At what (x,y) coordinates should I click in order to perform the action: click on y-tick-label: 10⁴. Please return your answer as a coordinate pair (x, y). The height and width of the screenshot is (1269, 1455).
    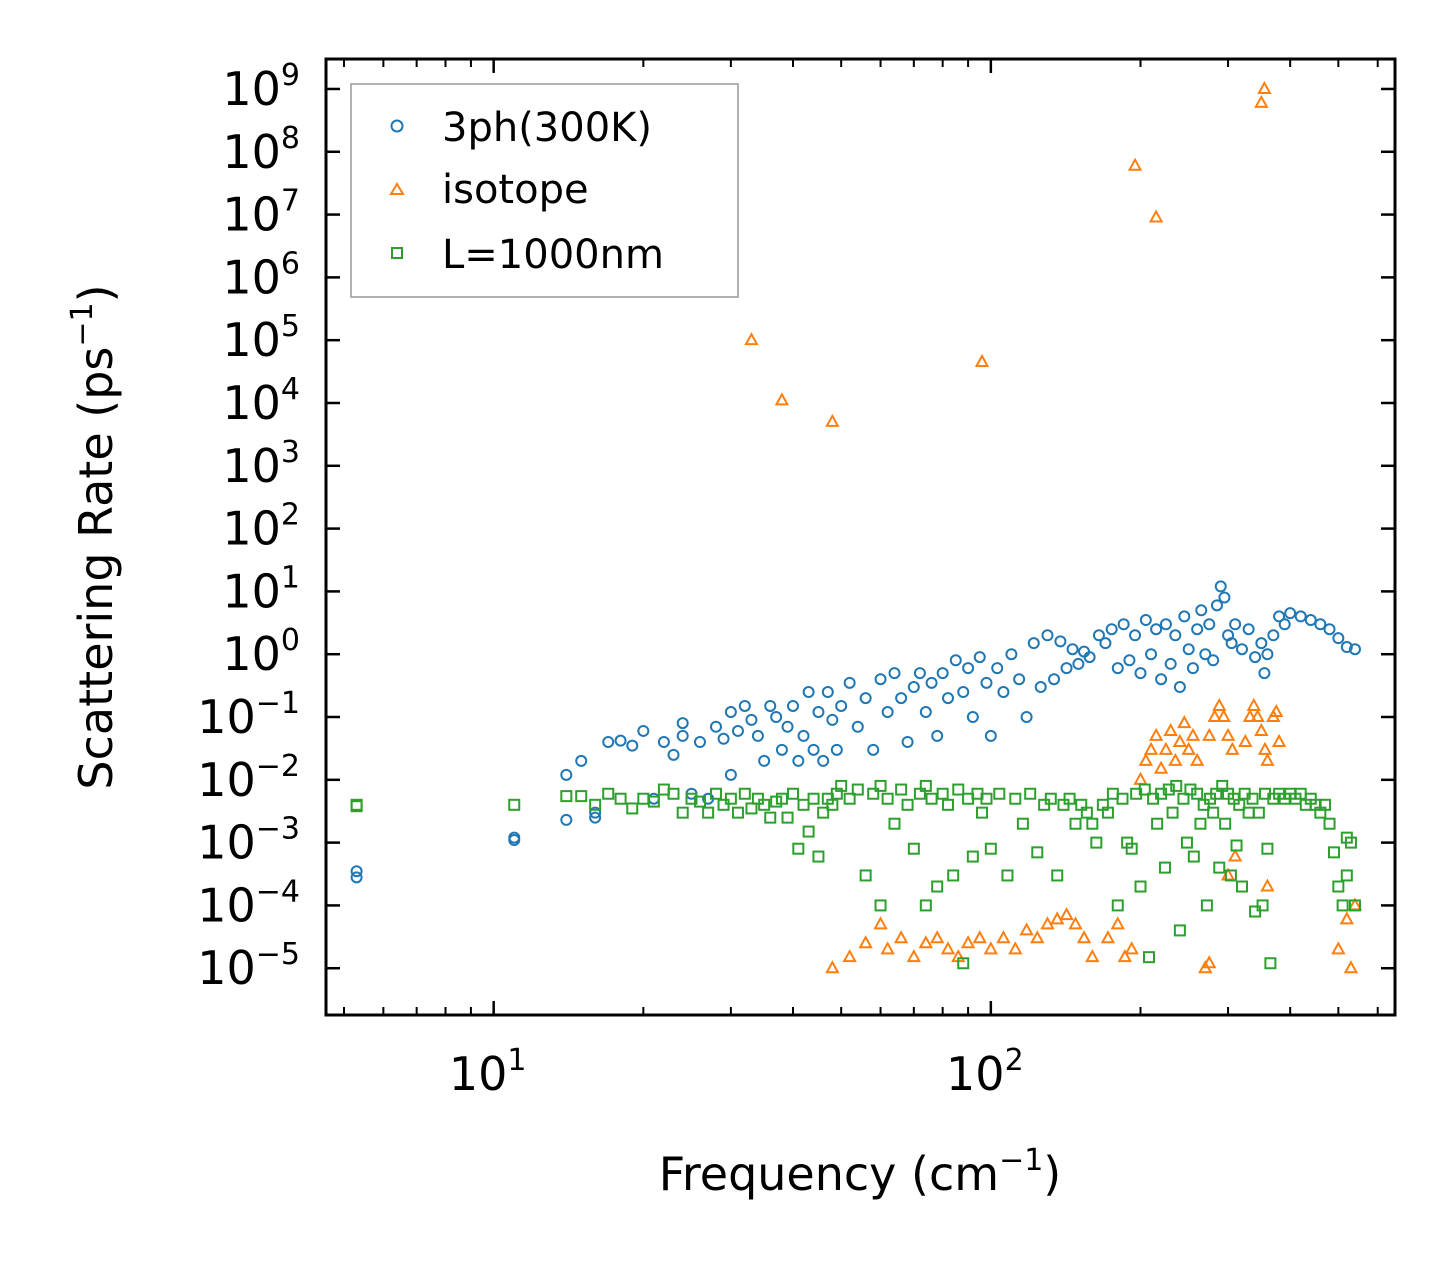
    Looking at the image, I should click on (261, 401).